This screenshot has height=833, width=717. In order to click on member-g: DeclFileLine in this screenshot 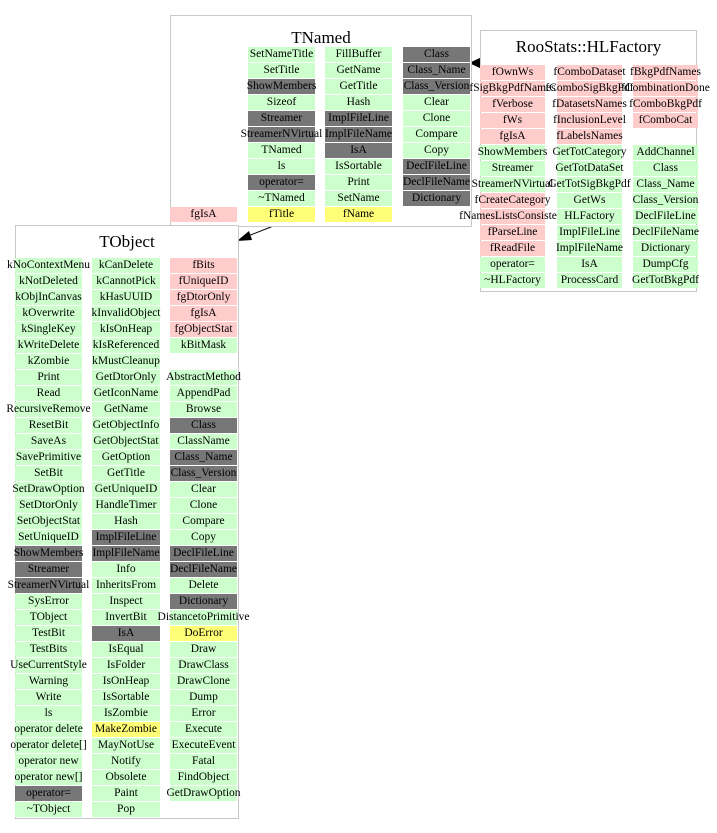, I will do `click(665, 216)`.